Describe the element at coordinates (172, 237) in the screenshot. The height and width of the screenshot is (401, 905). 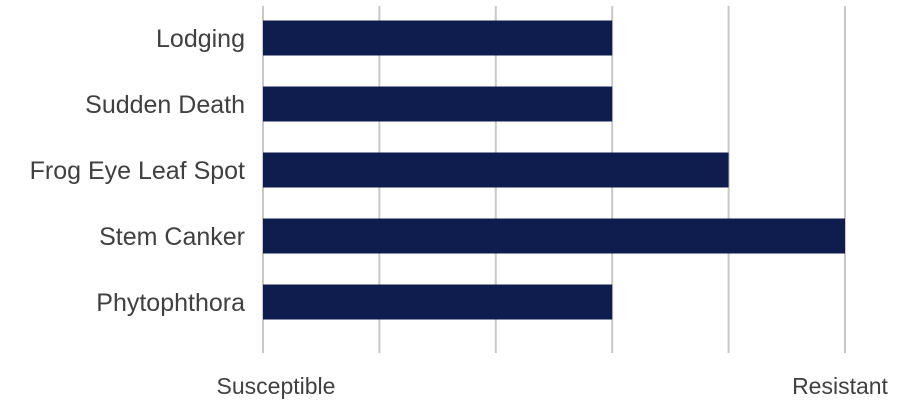
I see `category-label: Stem Canker` at that location.